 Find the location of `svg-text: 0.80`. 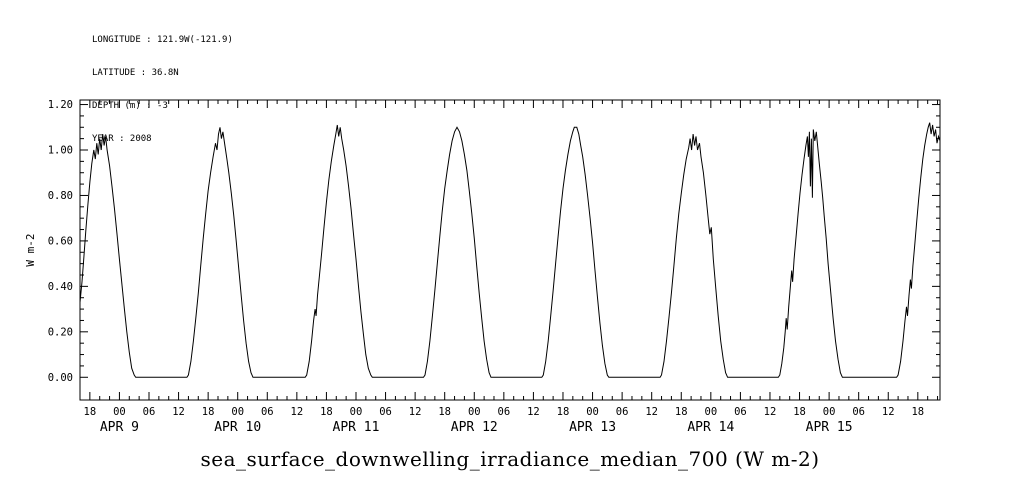

svg-text: 0.80 is located at coordinates (60, 196).